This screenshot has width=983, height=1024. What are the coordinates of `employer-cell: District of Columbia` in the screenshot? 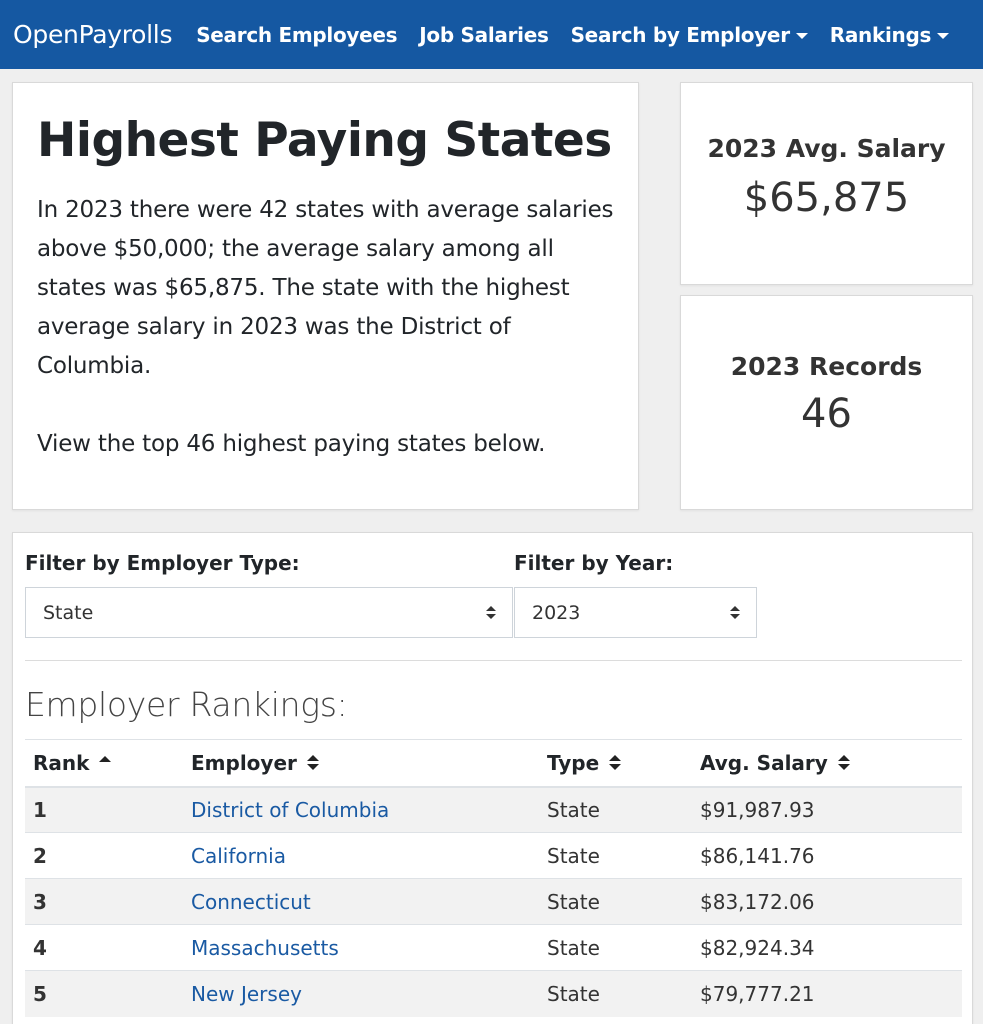 It's located at (361, 810).